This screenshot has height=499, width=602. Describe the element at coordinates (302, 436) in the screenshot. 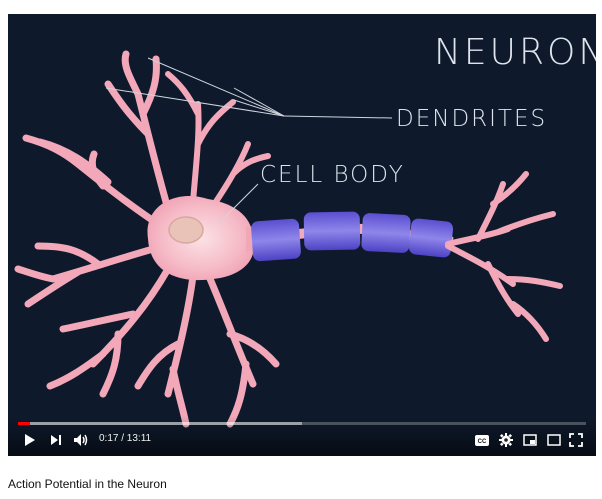

I see `player-controls: 0:17 / 13:11 CC` at that location.